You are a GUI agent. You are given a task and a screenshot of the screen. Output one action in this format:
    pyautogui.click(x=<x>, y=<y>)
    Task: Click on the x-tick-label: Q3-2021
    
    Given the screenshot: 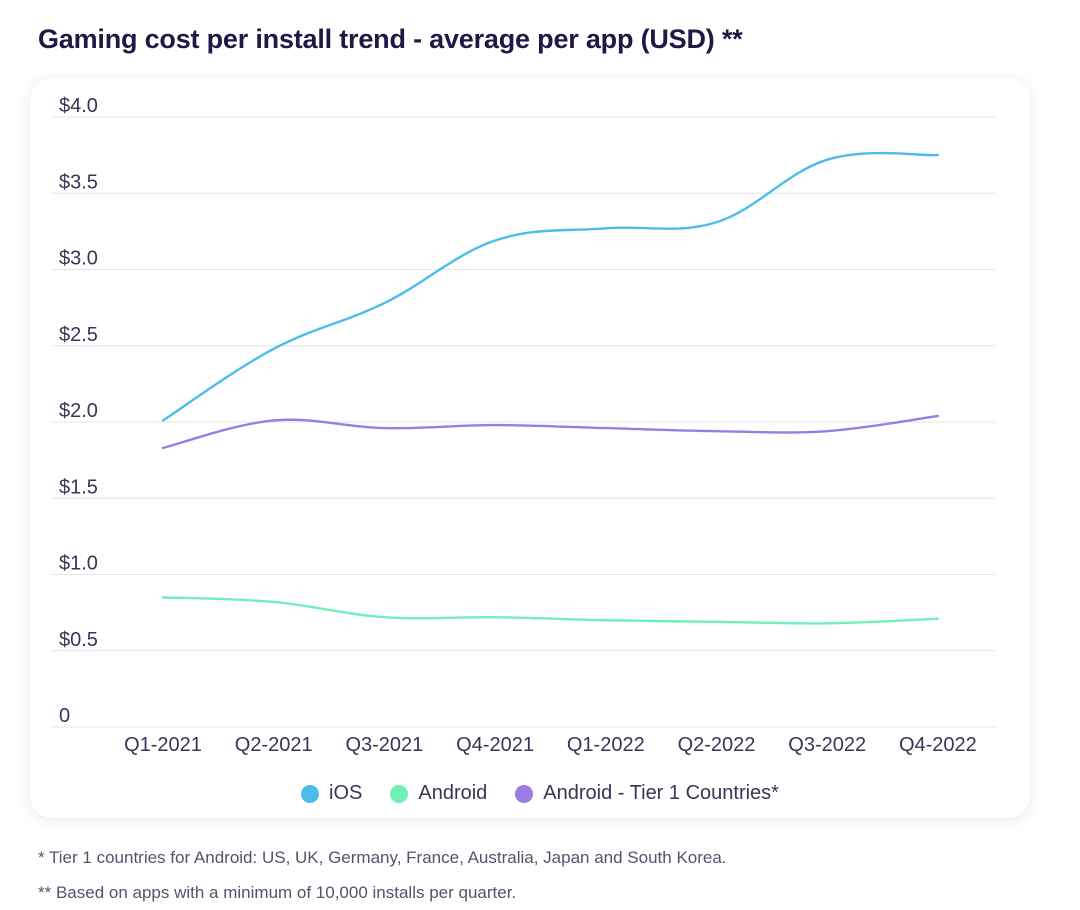 What is the action you would take?
    pyautogui.click(x=384, y=745)
    